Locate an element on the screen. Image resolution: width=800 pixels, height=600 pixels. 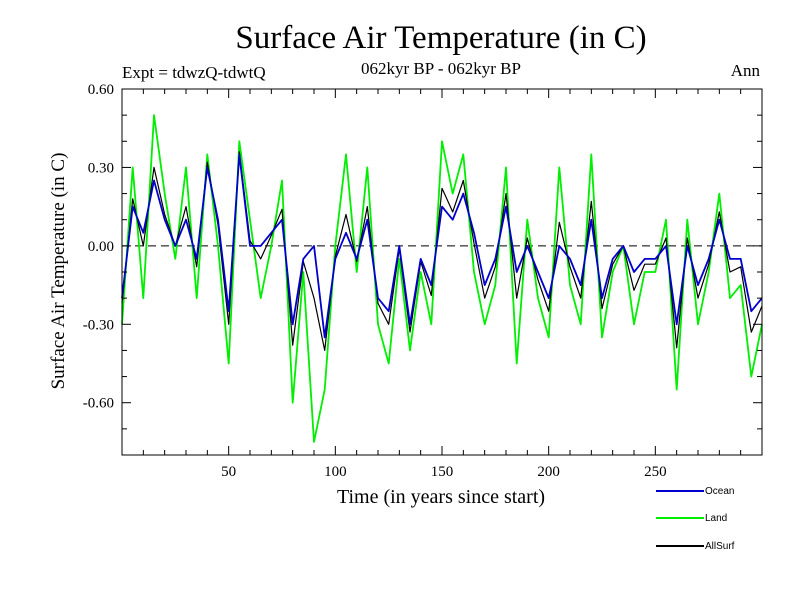
x-tick-label: 150 is located at coordinates (442, 472).